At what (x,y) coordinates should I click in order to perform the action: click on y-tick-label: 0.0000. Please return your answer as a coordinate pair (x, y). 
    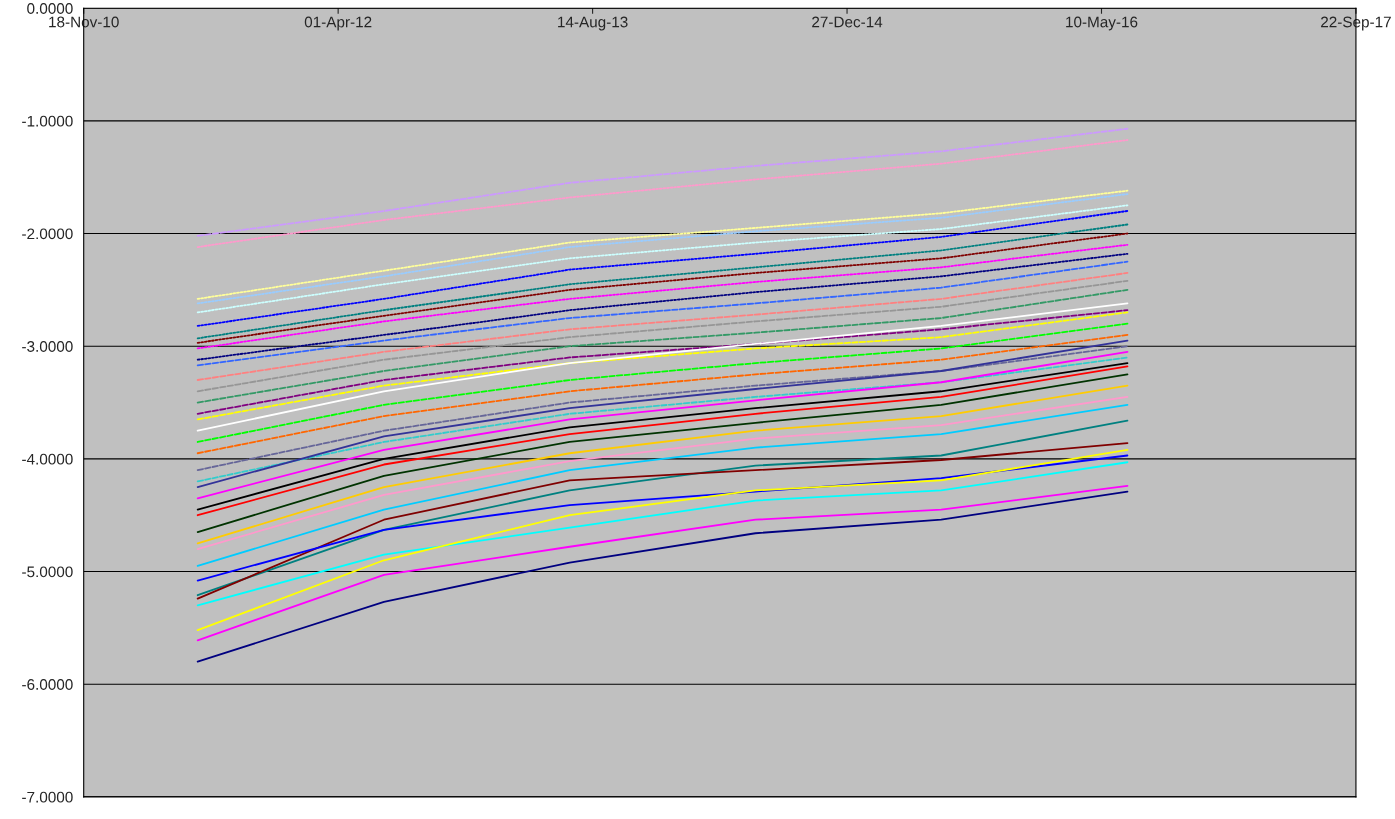
    Looking at the image, I should click on (50, 8).